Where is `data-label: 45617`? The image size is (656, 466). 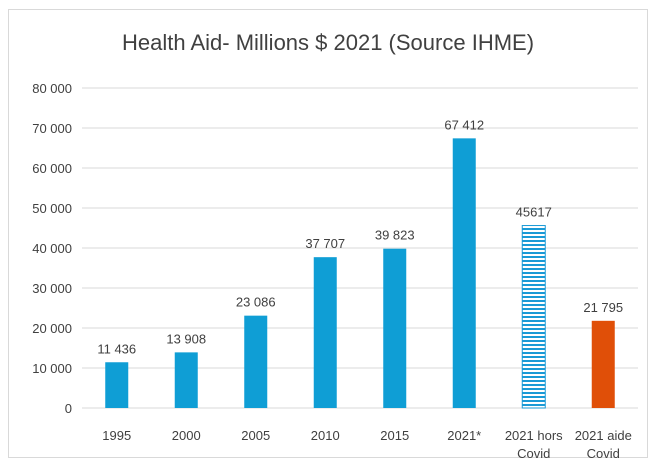
data-label: 45617 is located at coordinates (534, 212).